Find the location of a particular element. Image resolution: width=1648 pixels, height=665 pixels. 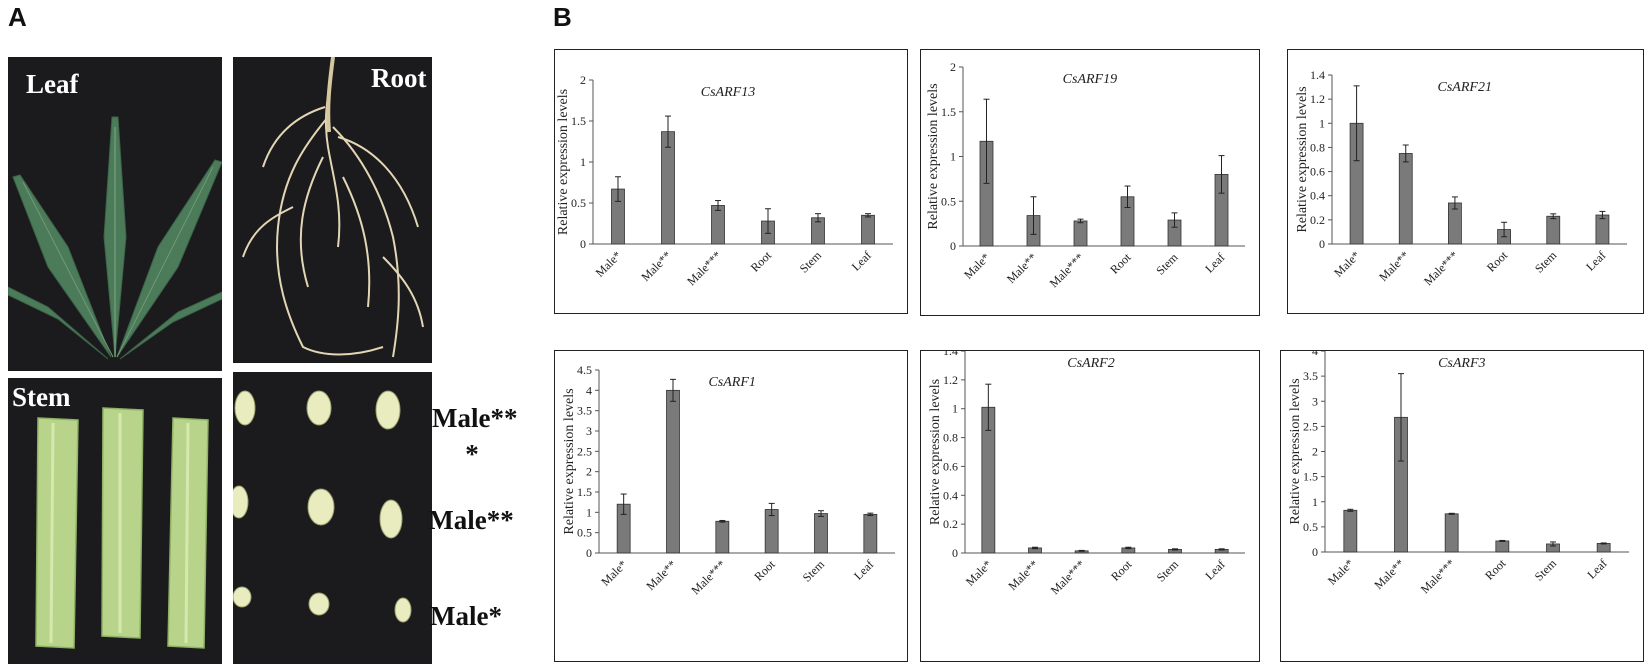

male3-label-line2: * is located at coordinates (472, 454).